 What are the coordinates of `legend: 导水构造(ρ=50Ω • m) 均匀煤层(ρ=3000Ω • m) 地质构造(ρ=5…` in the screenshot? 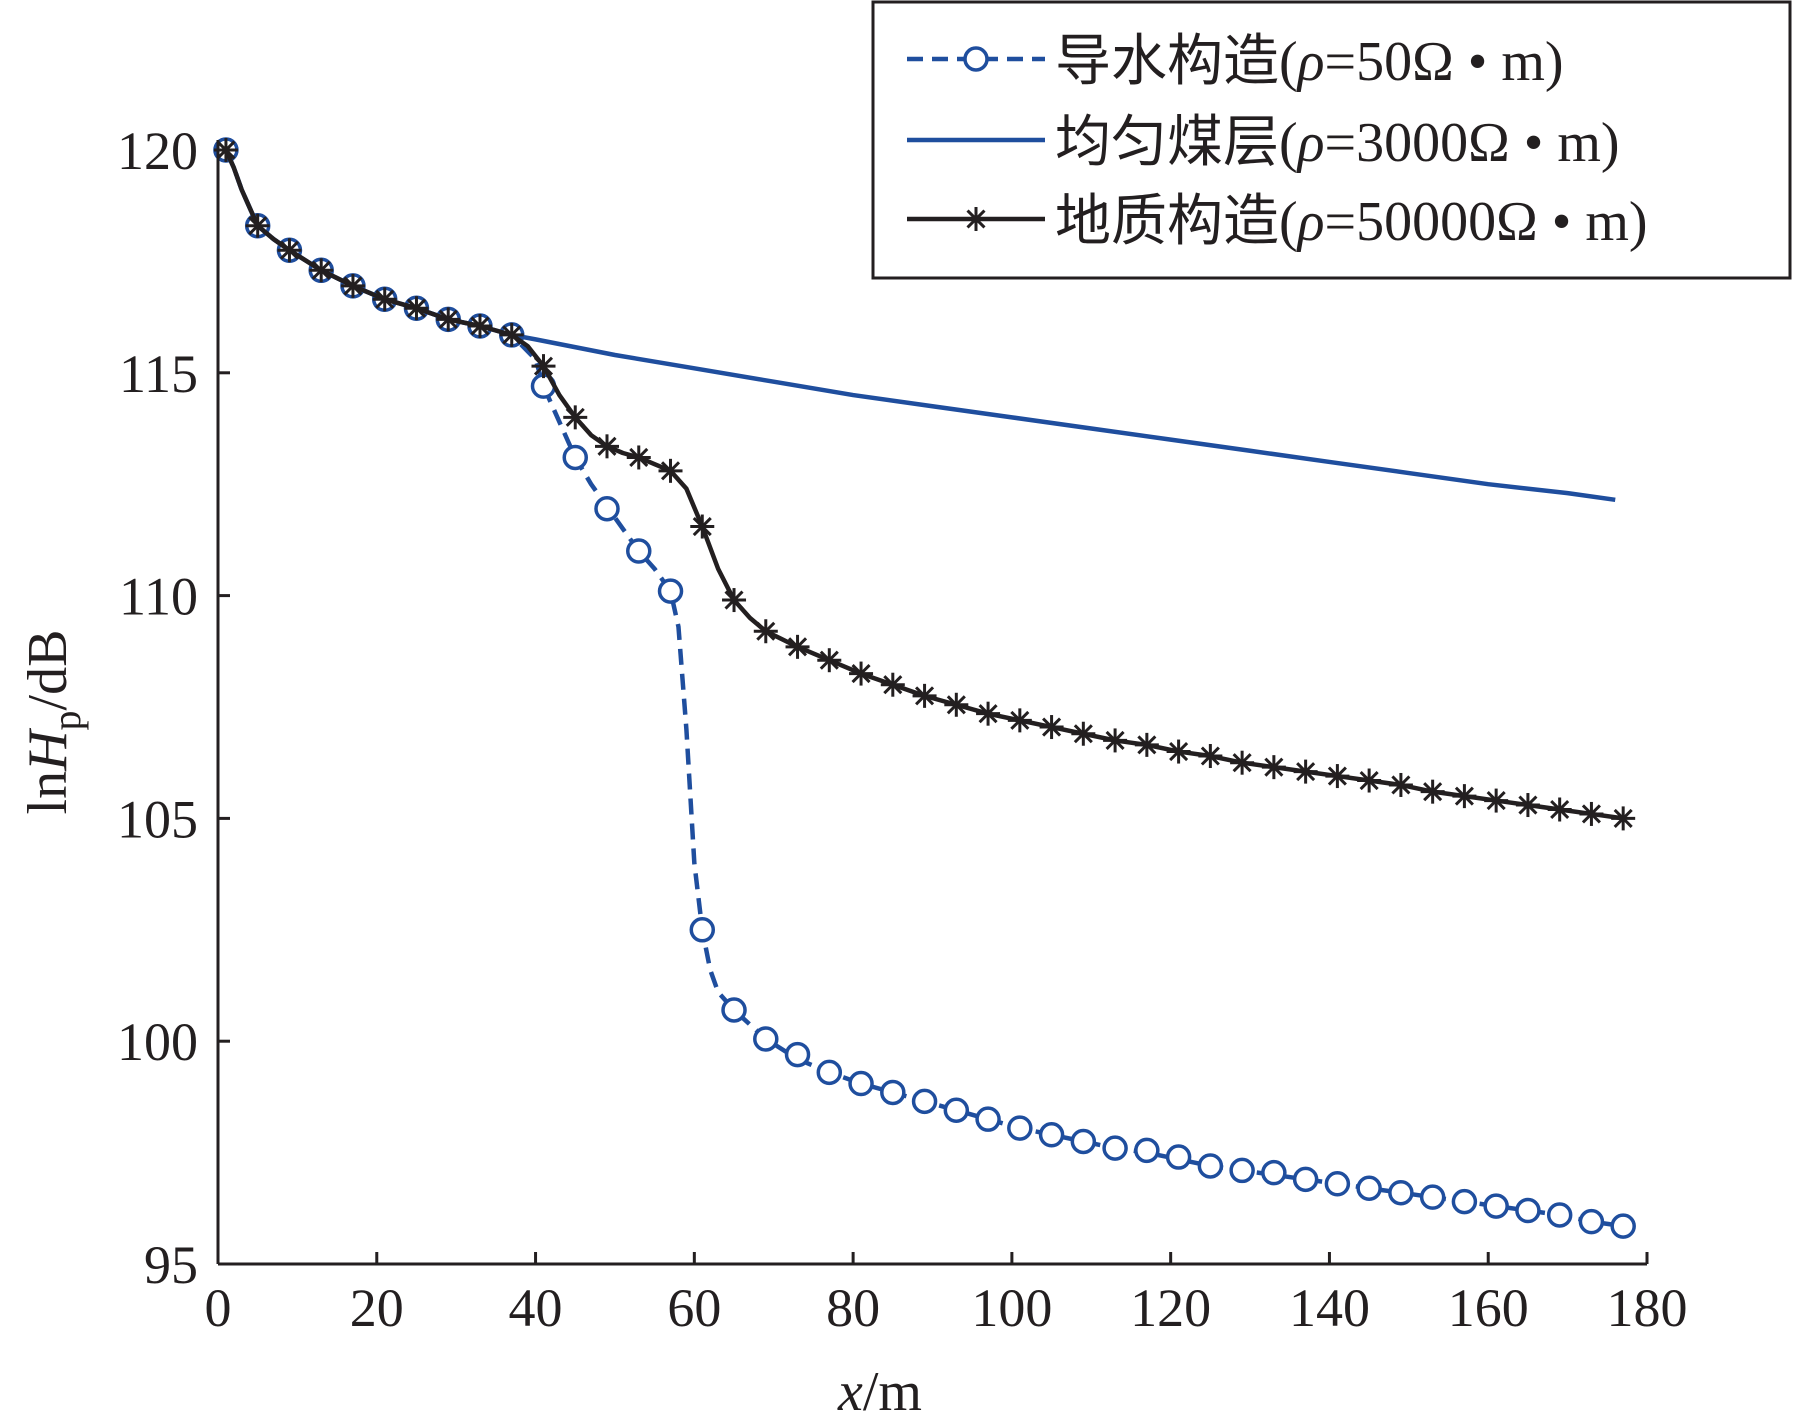 It's located at (1331, 140).